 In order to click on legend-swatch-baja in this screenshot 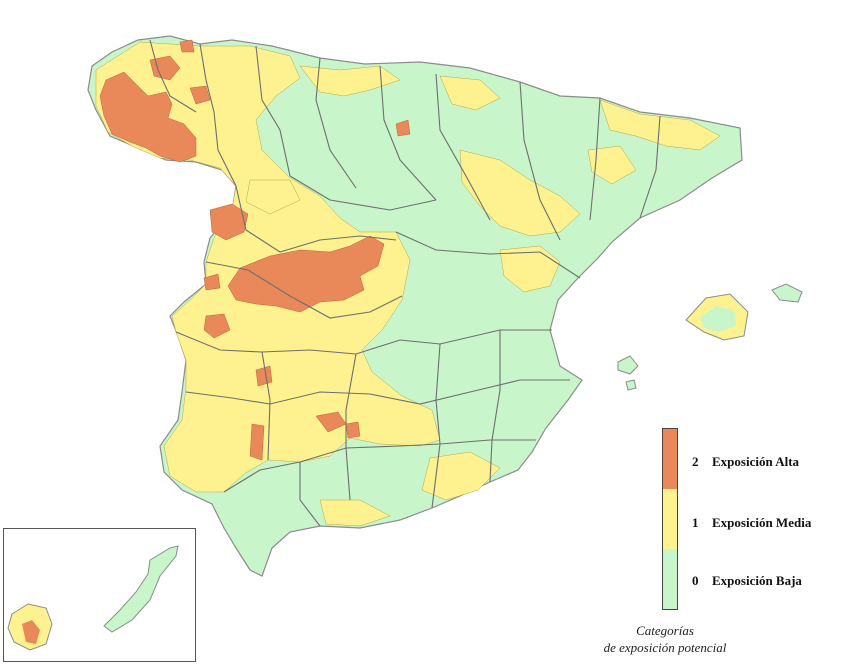, I will do `click(670, 579)`.